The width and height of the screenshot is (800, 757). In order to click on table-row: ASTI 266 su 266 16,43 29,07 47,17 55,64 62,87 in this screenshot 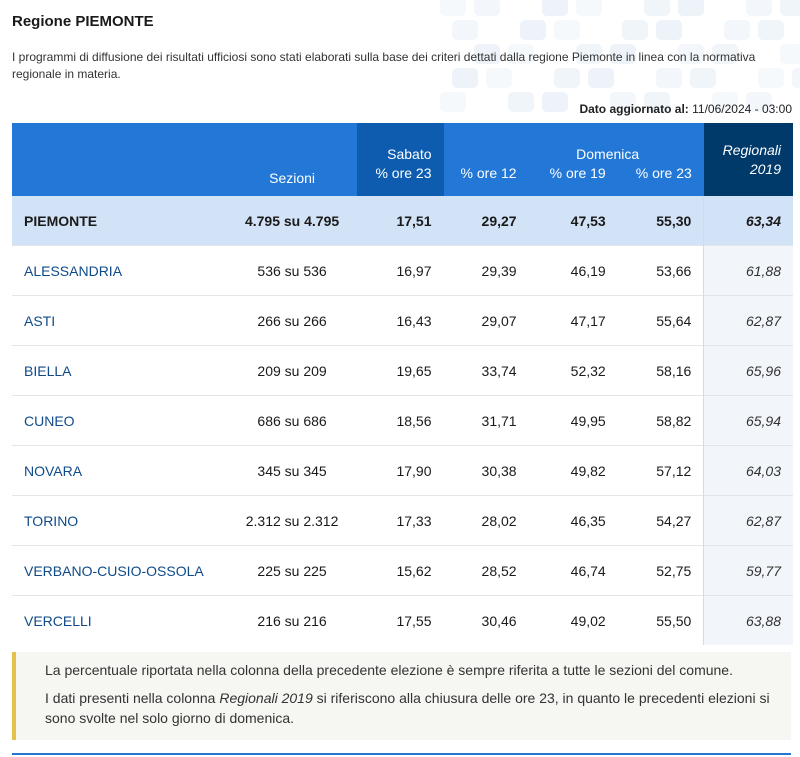, I will do `click(402, 320)`.